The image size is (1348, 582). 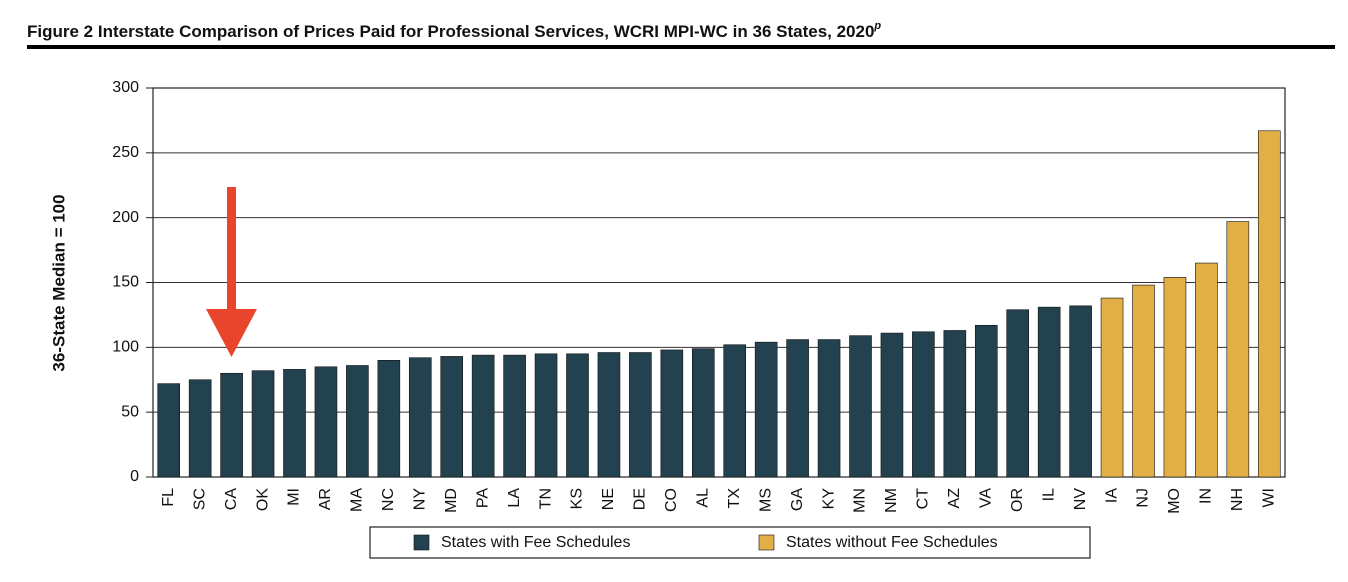 What do you see at coordinates (451, 500) in the screenshot?
I see `x-tick-label: MD` at bounding box center [451, 500].